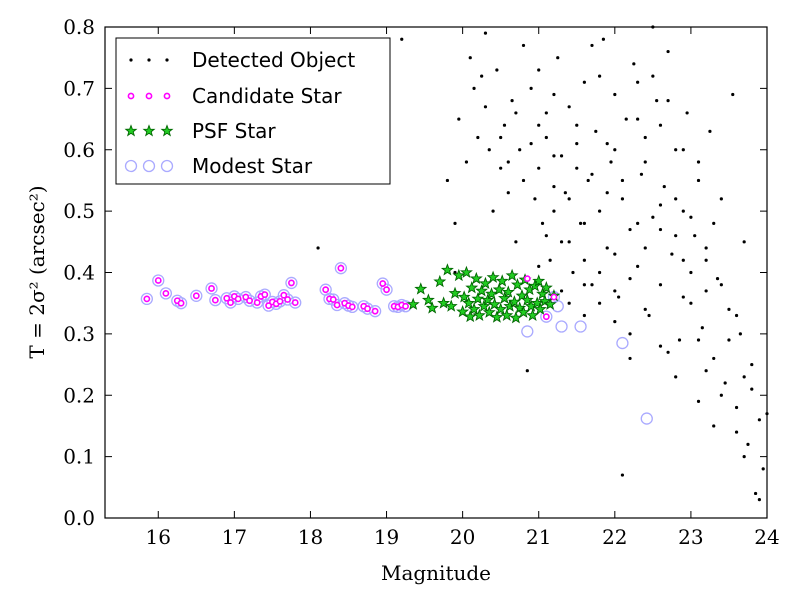 Image resolution: width=800 pixels, height=600 pixels. I want to click on legend-marker-detected, so click(149, 60).